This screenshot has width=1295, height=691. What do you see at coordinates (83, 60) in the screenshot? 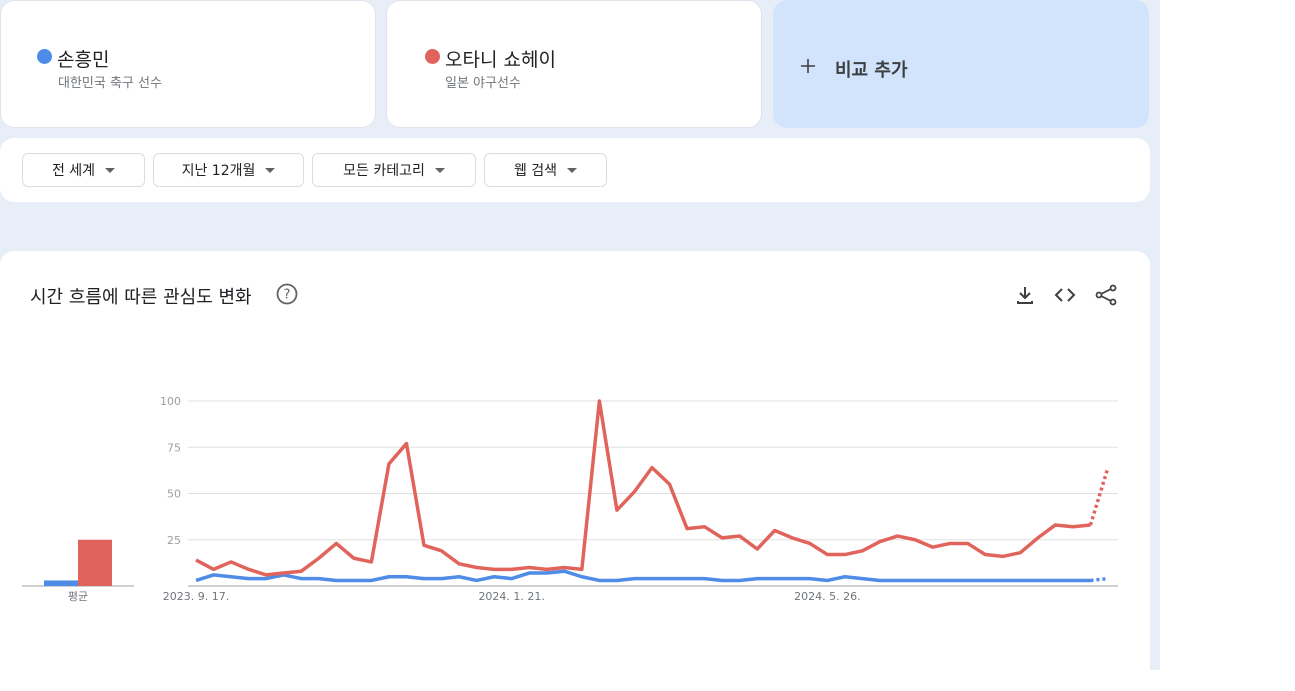
I see `term-name: 손흥민` at bounding box center [83, 60].